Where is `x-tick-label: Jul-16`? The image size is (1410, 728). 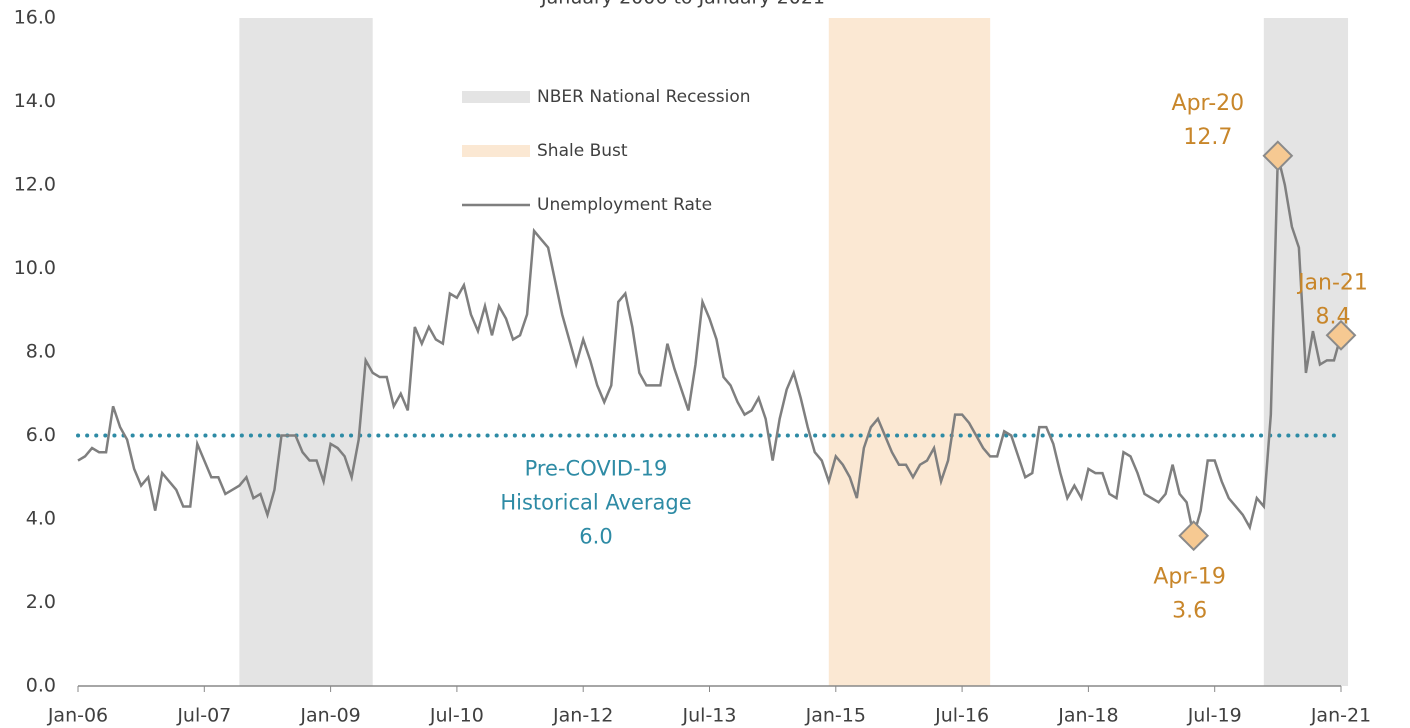
x-tick-label: Jul-16 is located at coordinates (961, 716).